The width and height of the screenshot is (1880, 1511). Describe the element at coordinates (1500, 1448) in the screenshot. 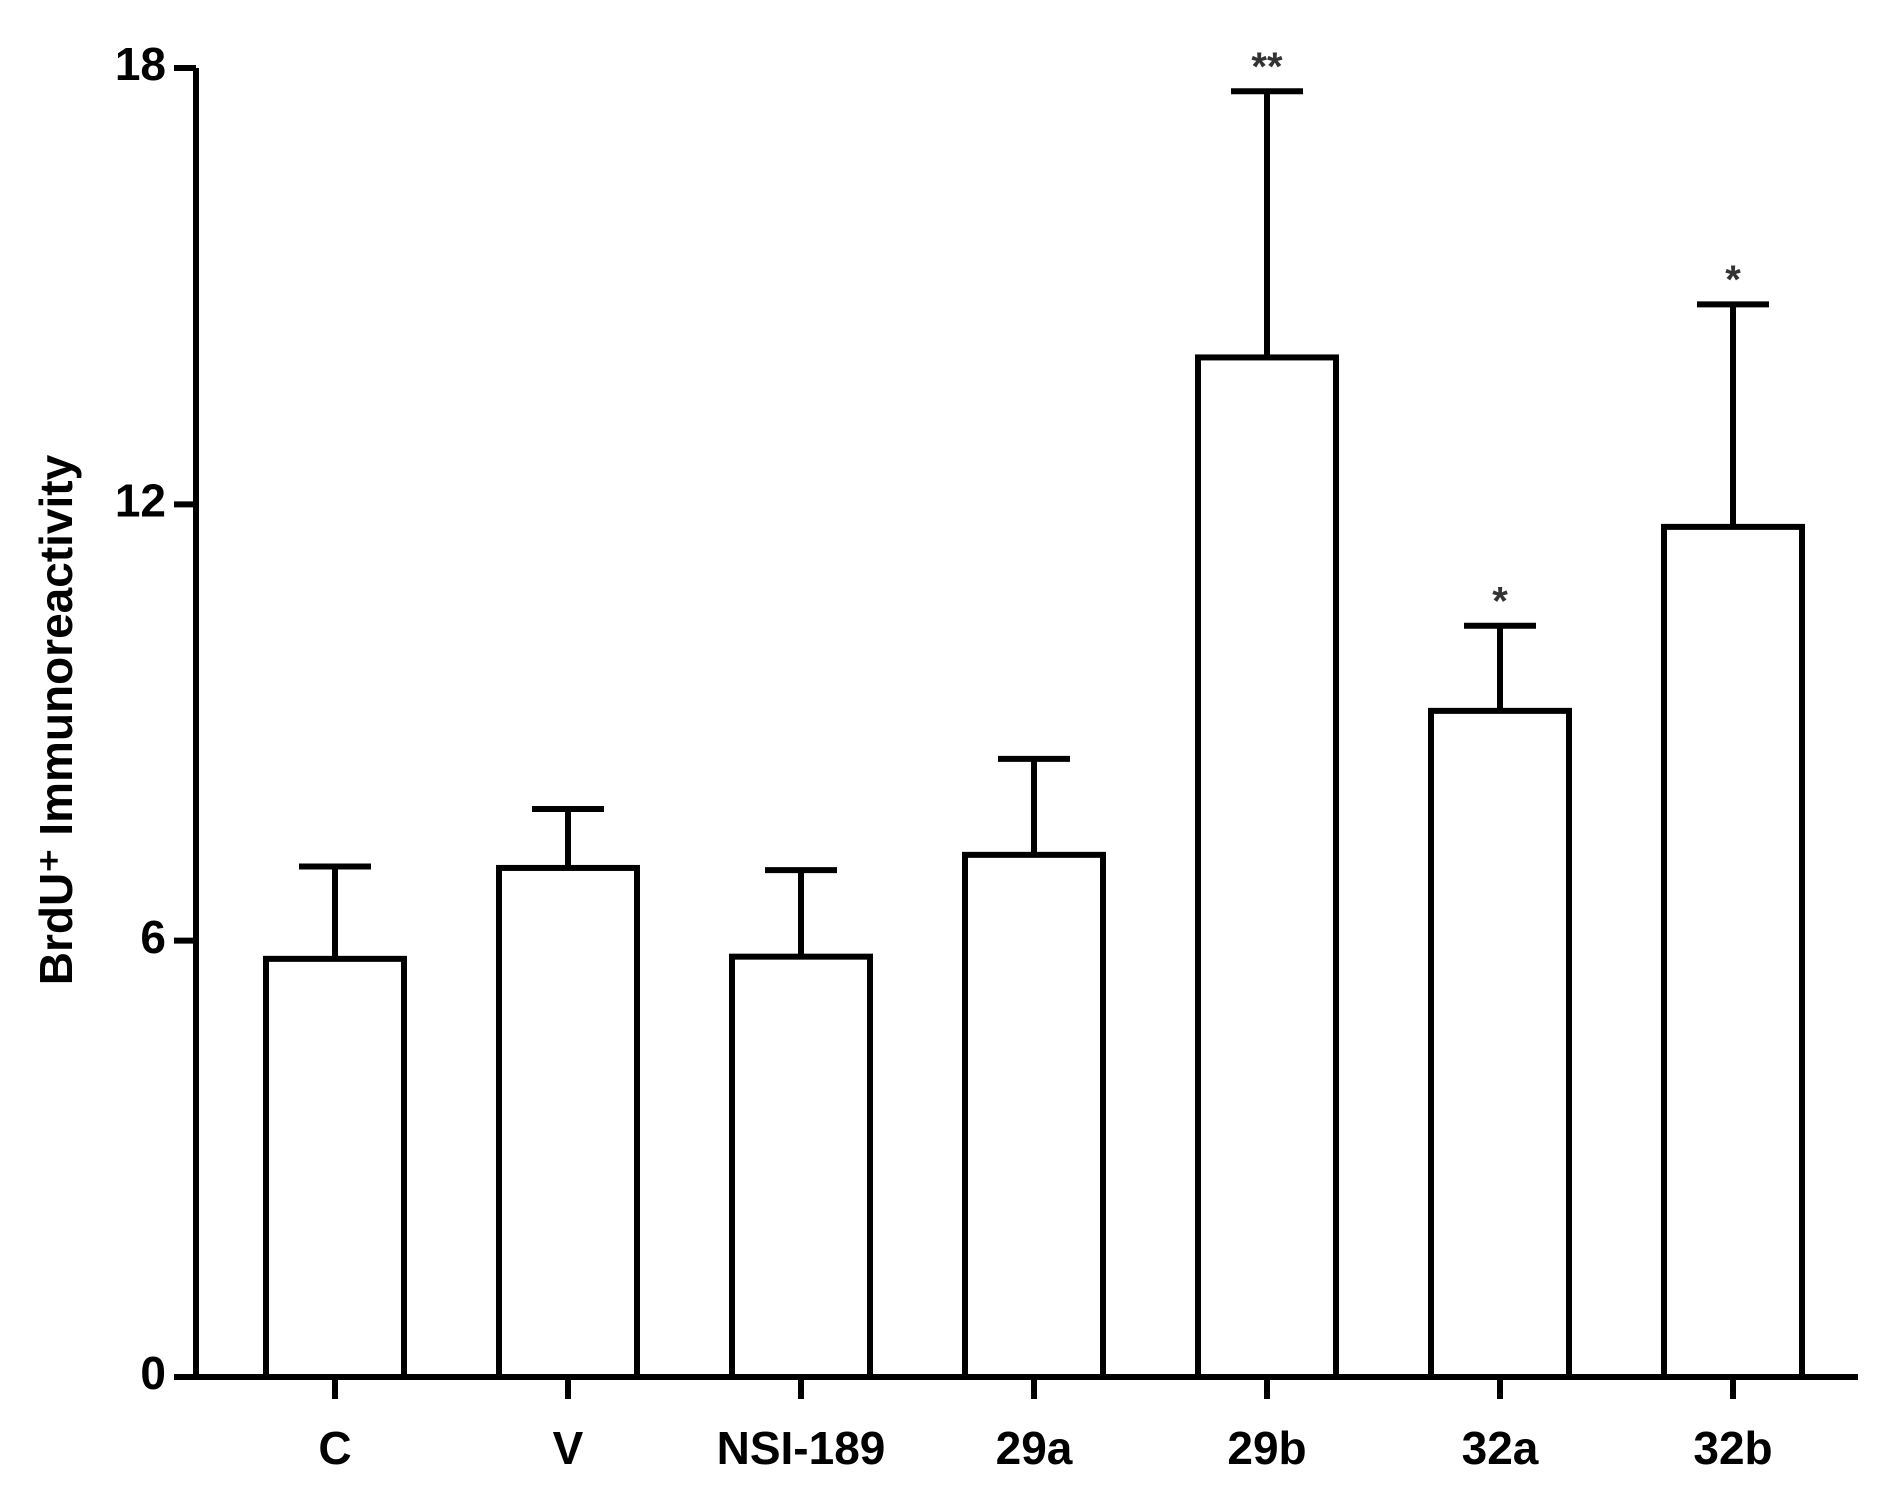

I see `x-tick-label: 32a` at that location.